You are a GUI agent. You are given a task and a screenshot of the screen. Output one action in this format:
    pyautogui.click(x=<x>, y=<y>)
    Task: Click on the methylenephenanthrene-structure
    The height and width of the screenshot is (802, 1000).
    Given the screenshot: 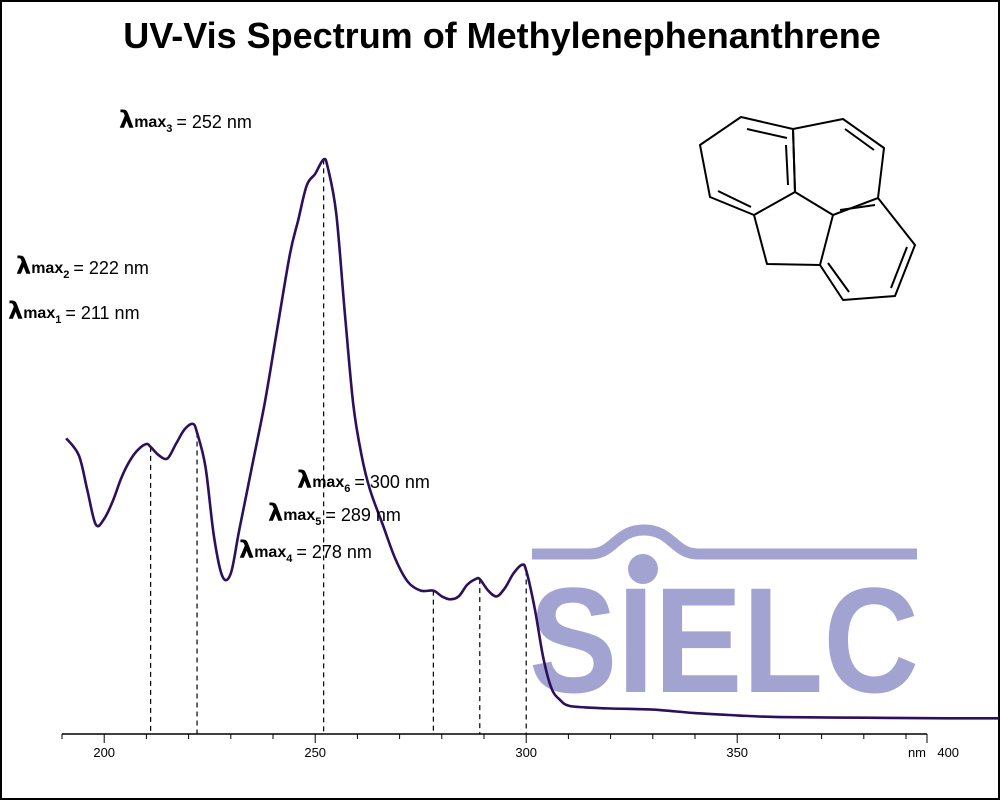 What is the action you would take?
    pyautogui.click(x=807, y=208)
    